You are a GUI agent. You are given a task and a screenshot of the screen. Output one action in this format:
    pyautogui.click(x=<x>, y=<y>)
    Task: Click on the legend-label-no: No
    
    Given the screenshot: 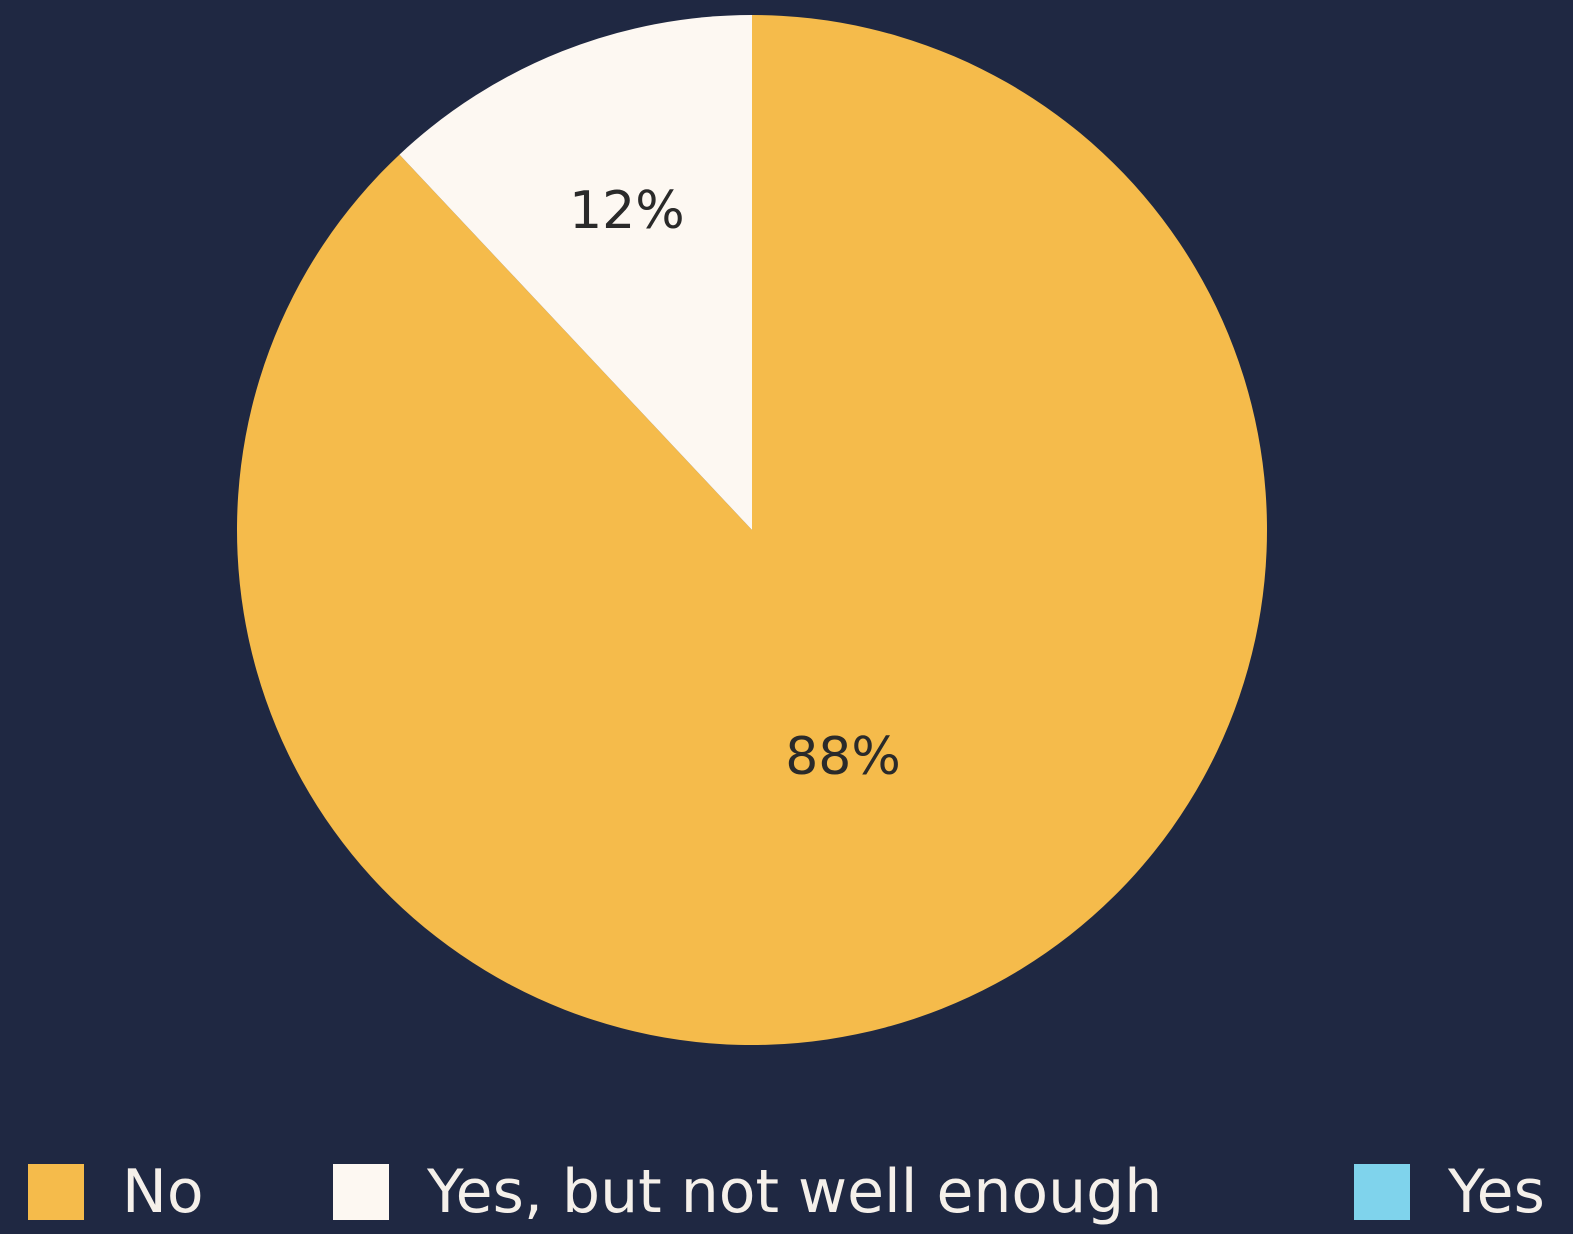 What is the action you would take?
    pyautogui.click(x=163, y=1192)
    